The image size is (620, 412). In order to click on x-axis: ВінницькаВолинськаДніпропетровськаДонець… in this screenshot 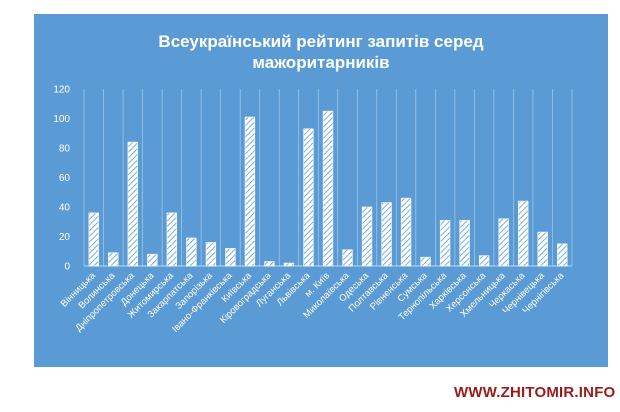, I will do `click(313, 302)`.